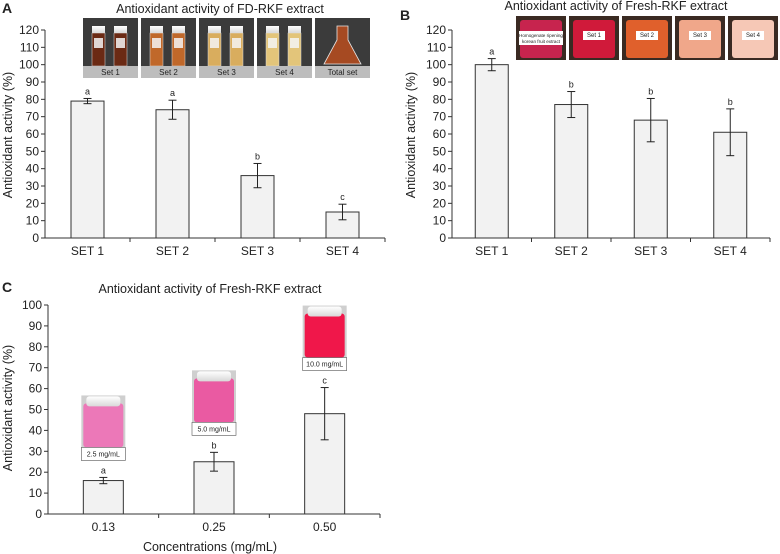  I want to click on x-tick-label: 0.50, so click(325, 527).